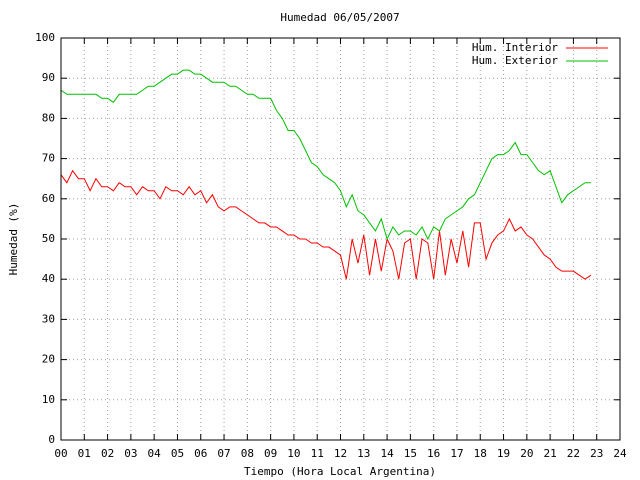 The width and height of the screenshot is (640, 480). I want to click on legend-label: Hum. Exterior, so click(515, 60).